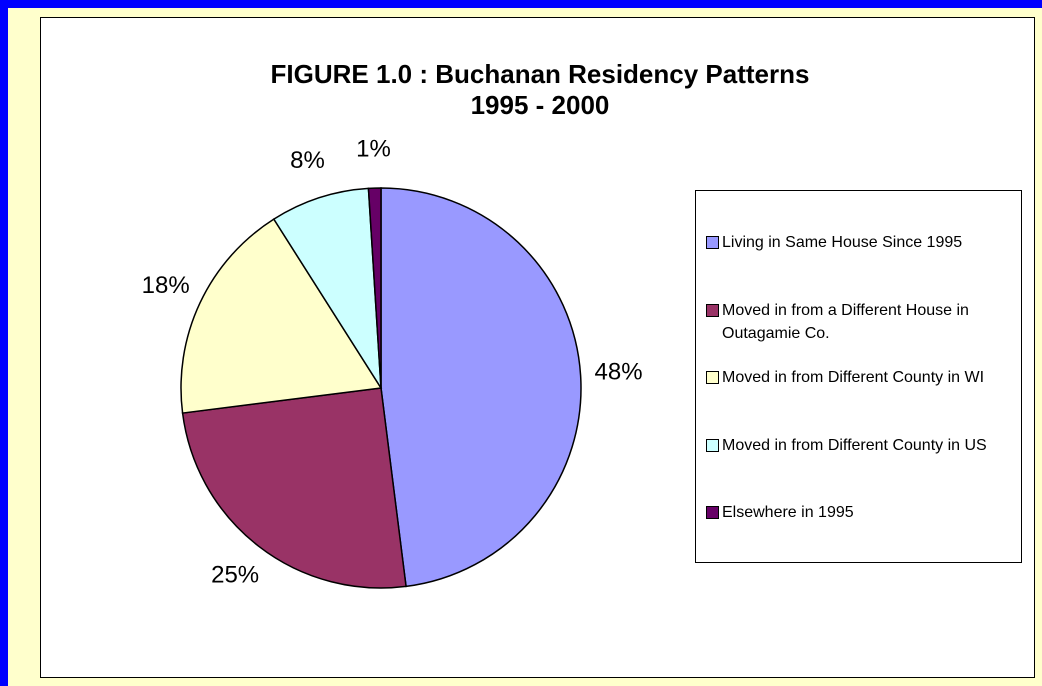 Image resolution: width=1042 pixels, height=686 pixels. Describe the element at coordinates (854, 445) in the screenshot. I see `legend-label: Moved in from Different County in US` at that location.